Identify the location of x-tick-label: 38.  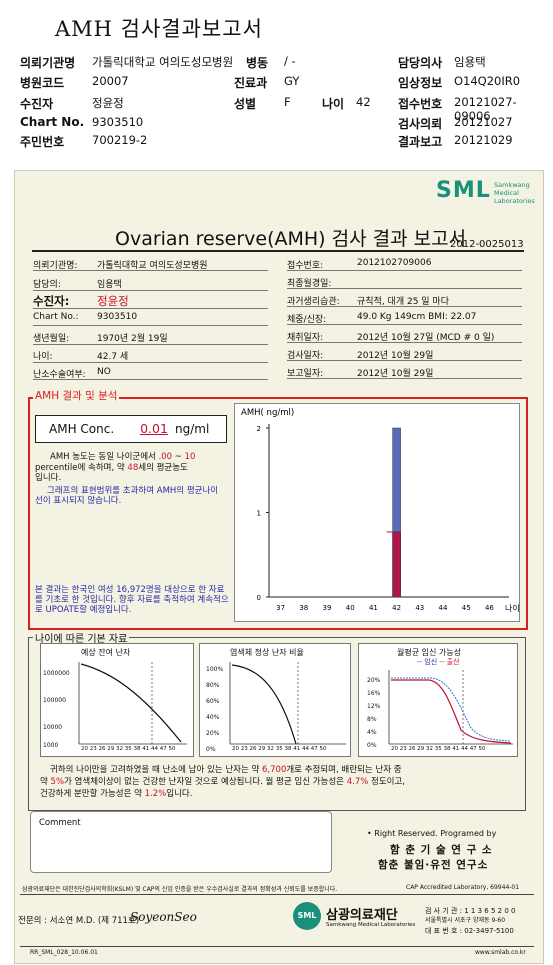
(303, 608).